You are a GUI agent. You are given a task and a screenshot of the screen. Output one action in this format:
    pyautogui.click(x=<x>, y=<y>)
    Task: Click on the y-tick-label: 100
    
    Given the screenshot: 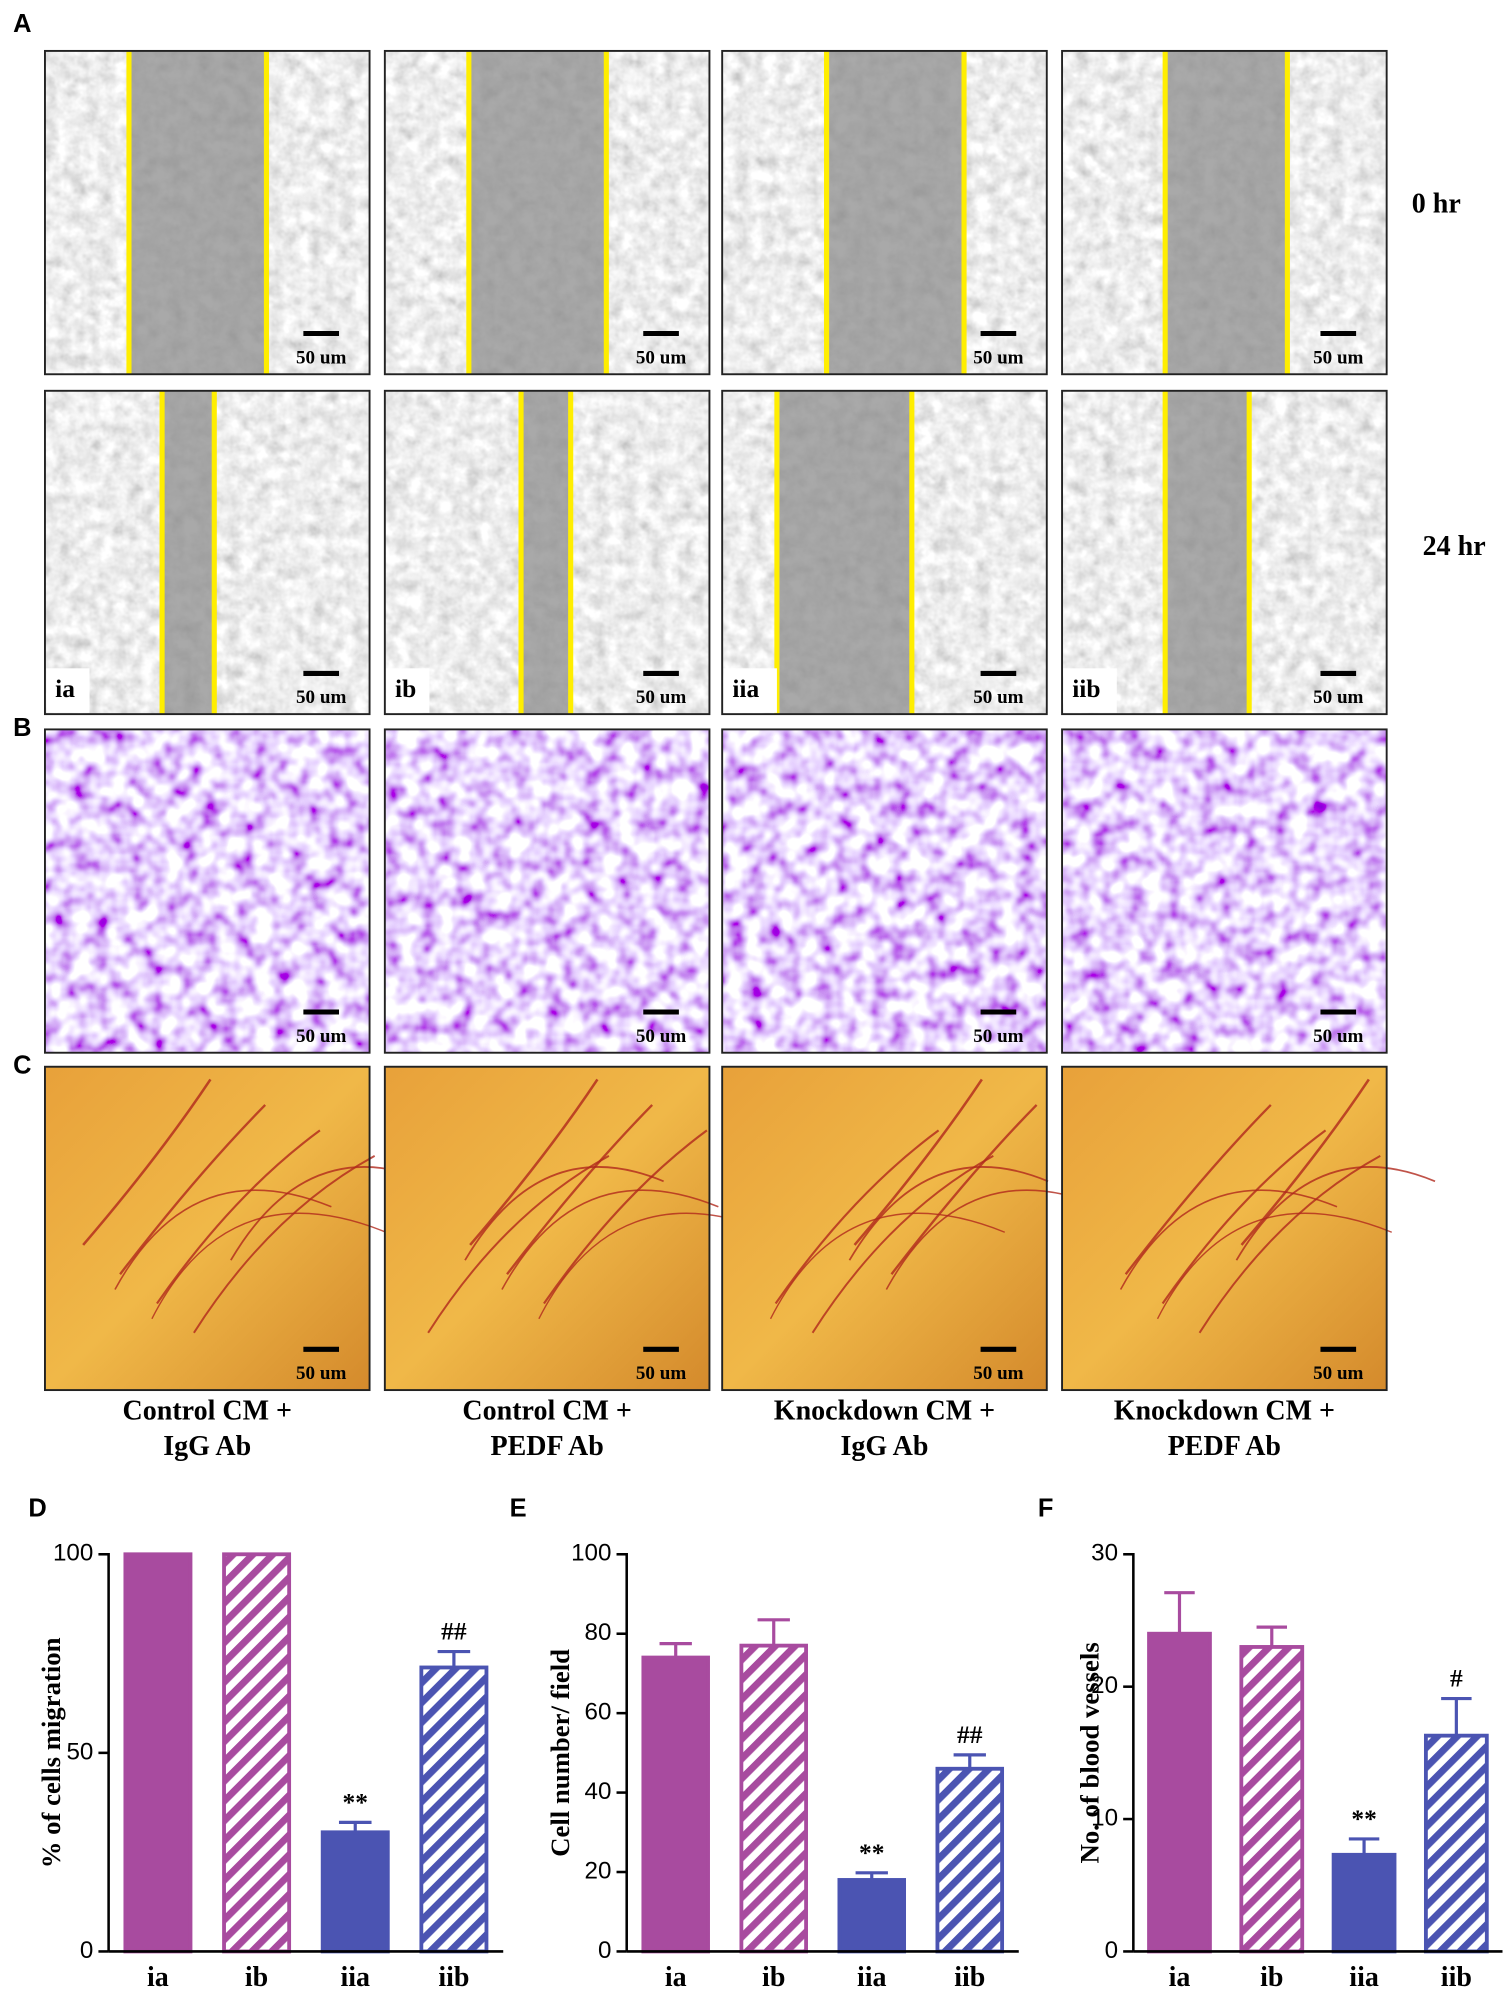 What is the action you would take?
    pyautogui.click(x=591, y=1553)
    